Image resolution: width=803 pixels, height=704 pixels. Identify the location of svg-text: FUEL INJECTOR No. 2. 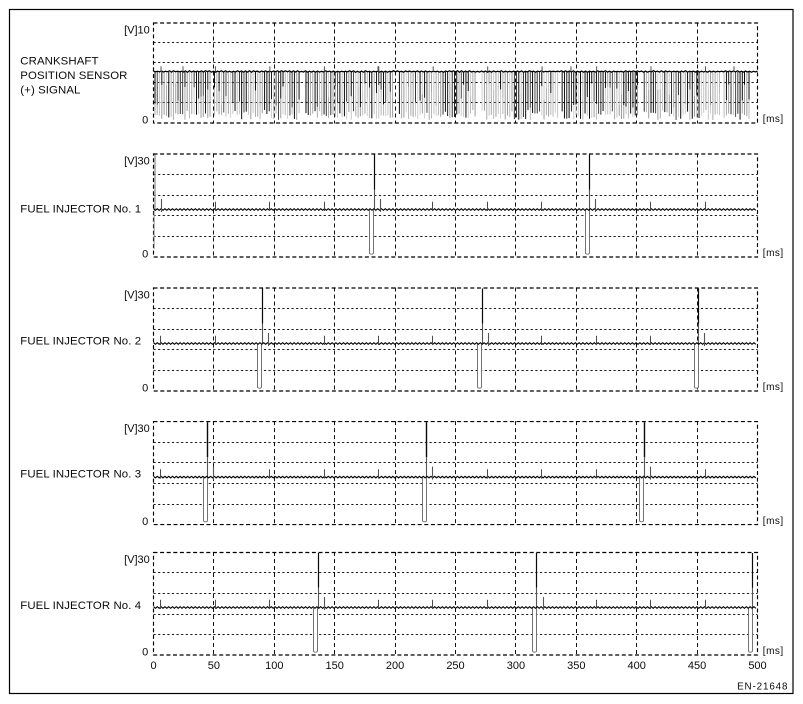
(80, 341).